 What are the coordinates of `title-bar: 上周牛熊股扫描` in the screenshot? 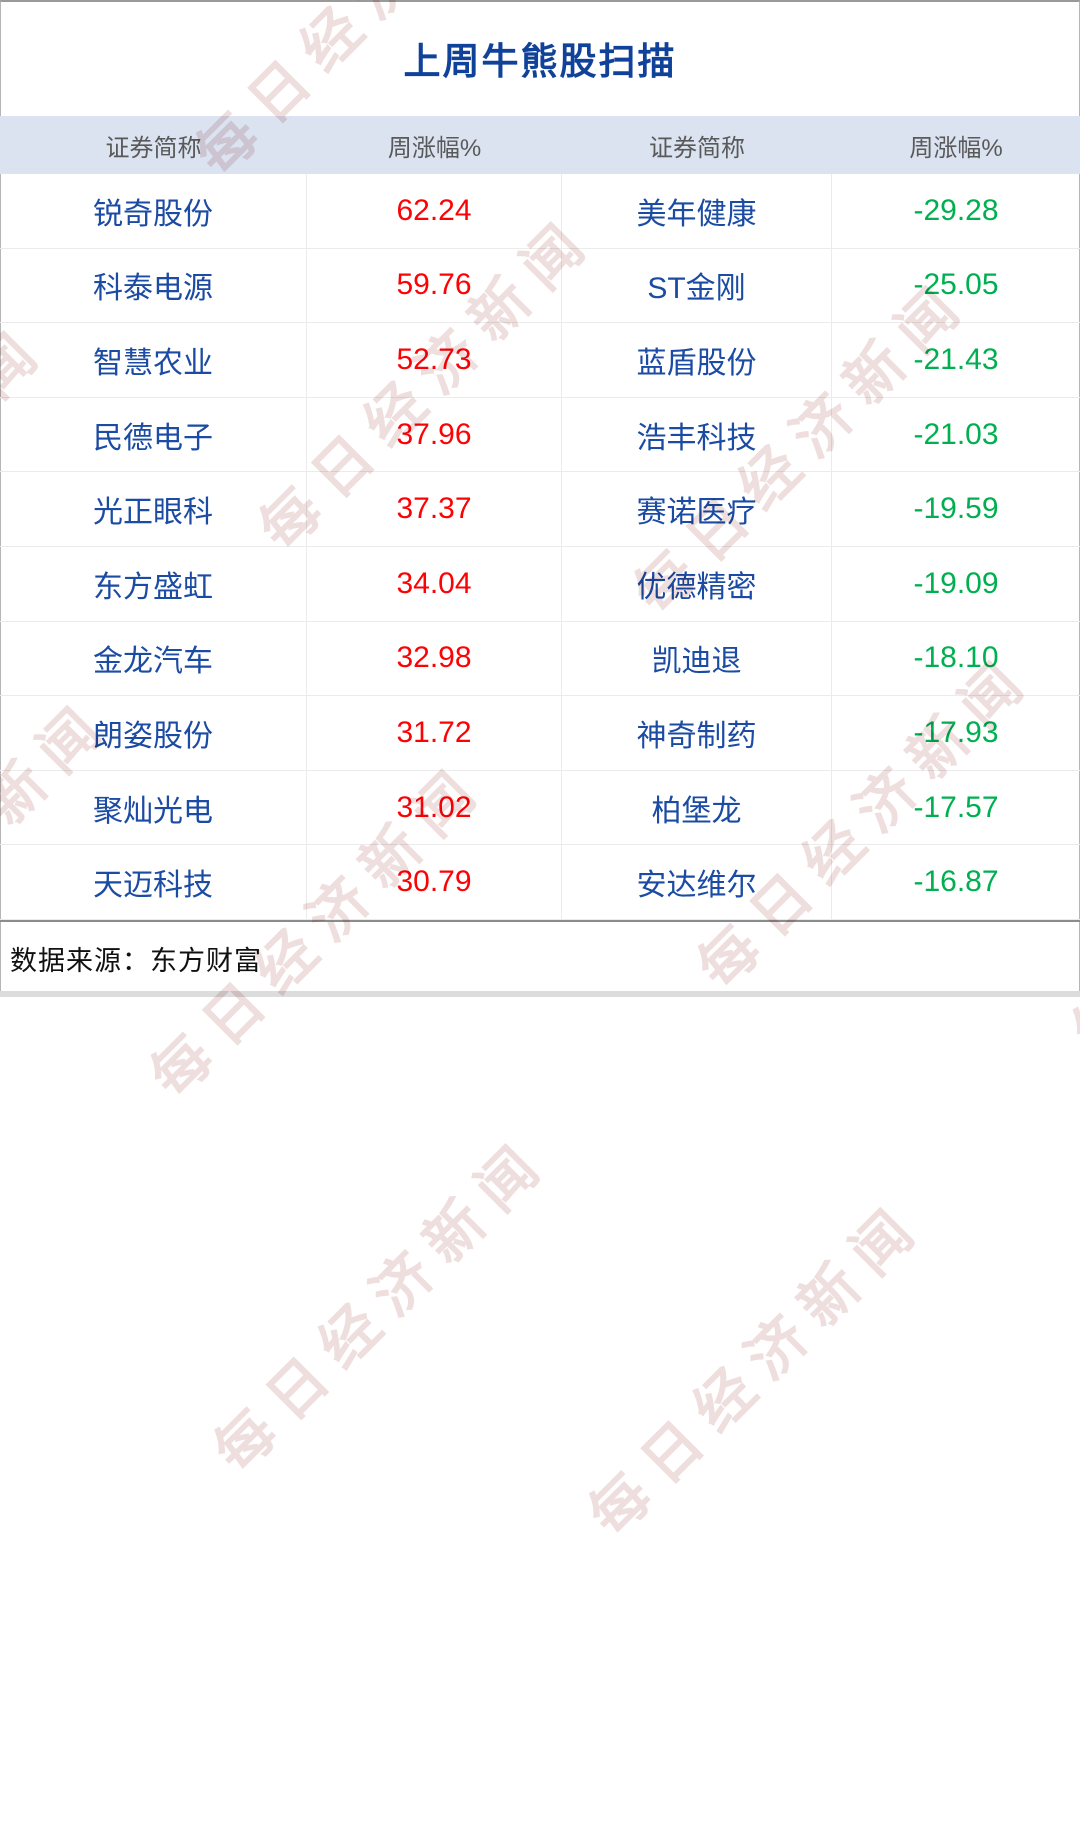 It's located at (540, 58).